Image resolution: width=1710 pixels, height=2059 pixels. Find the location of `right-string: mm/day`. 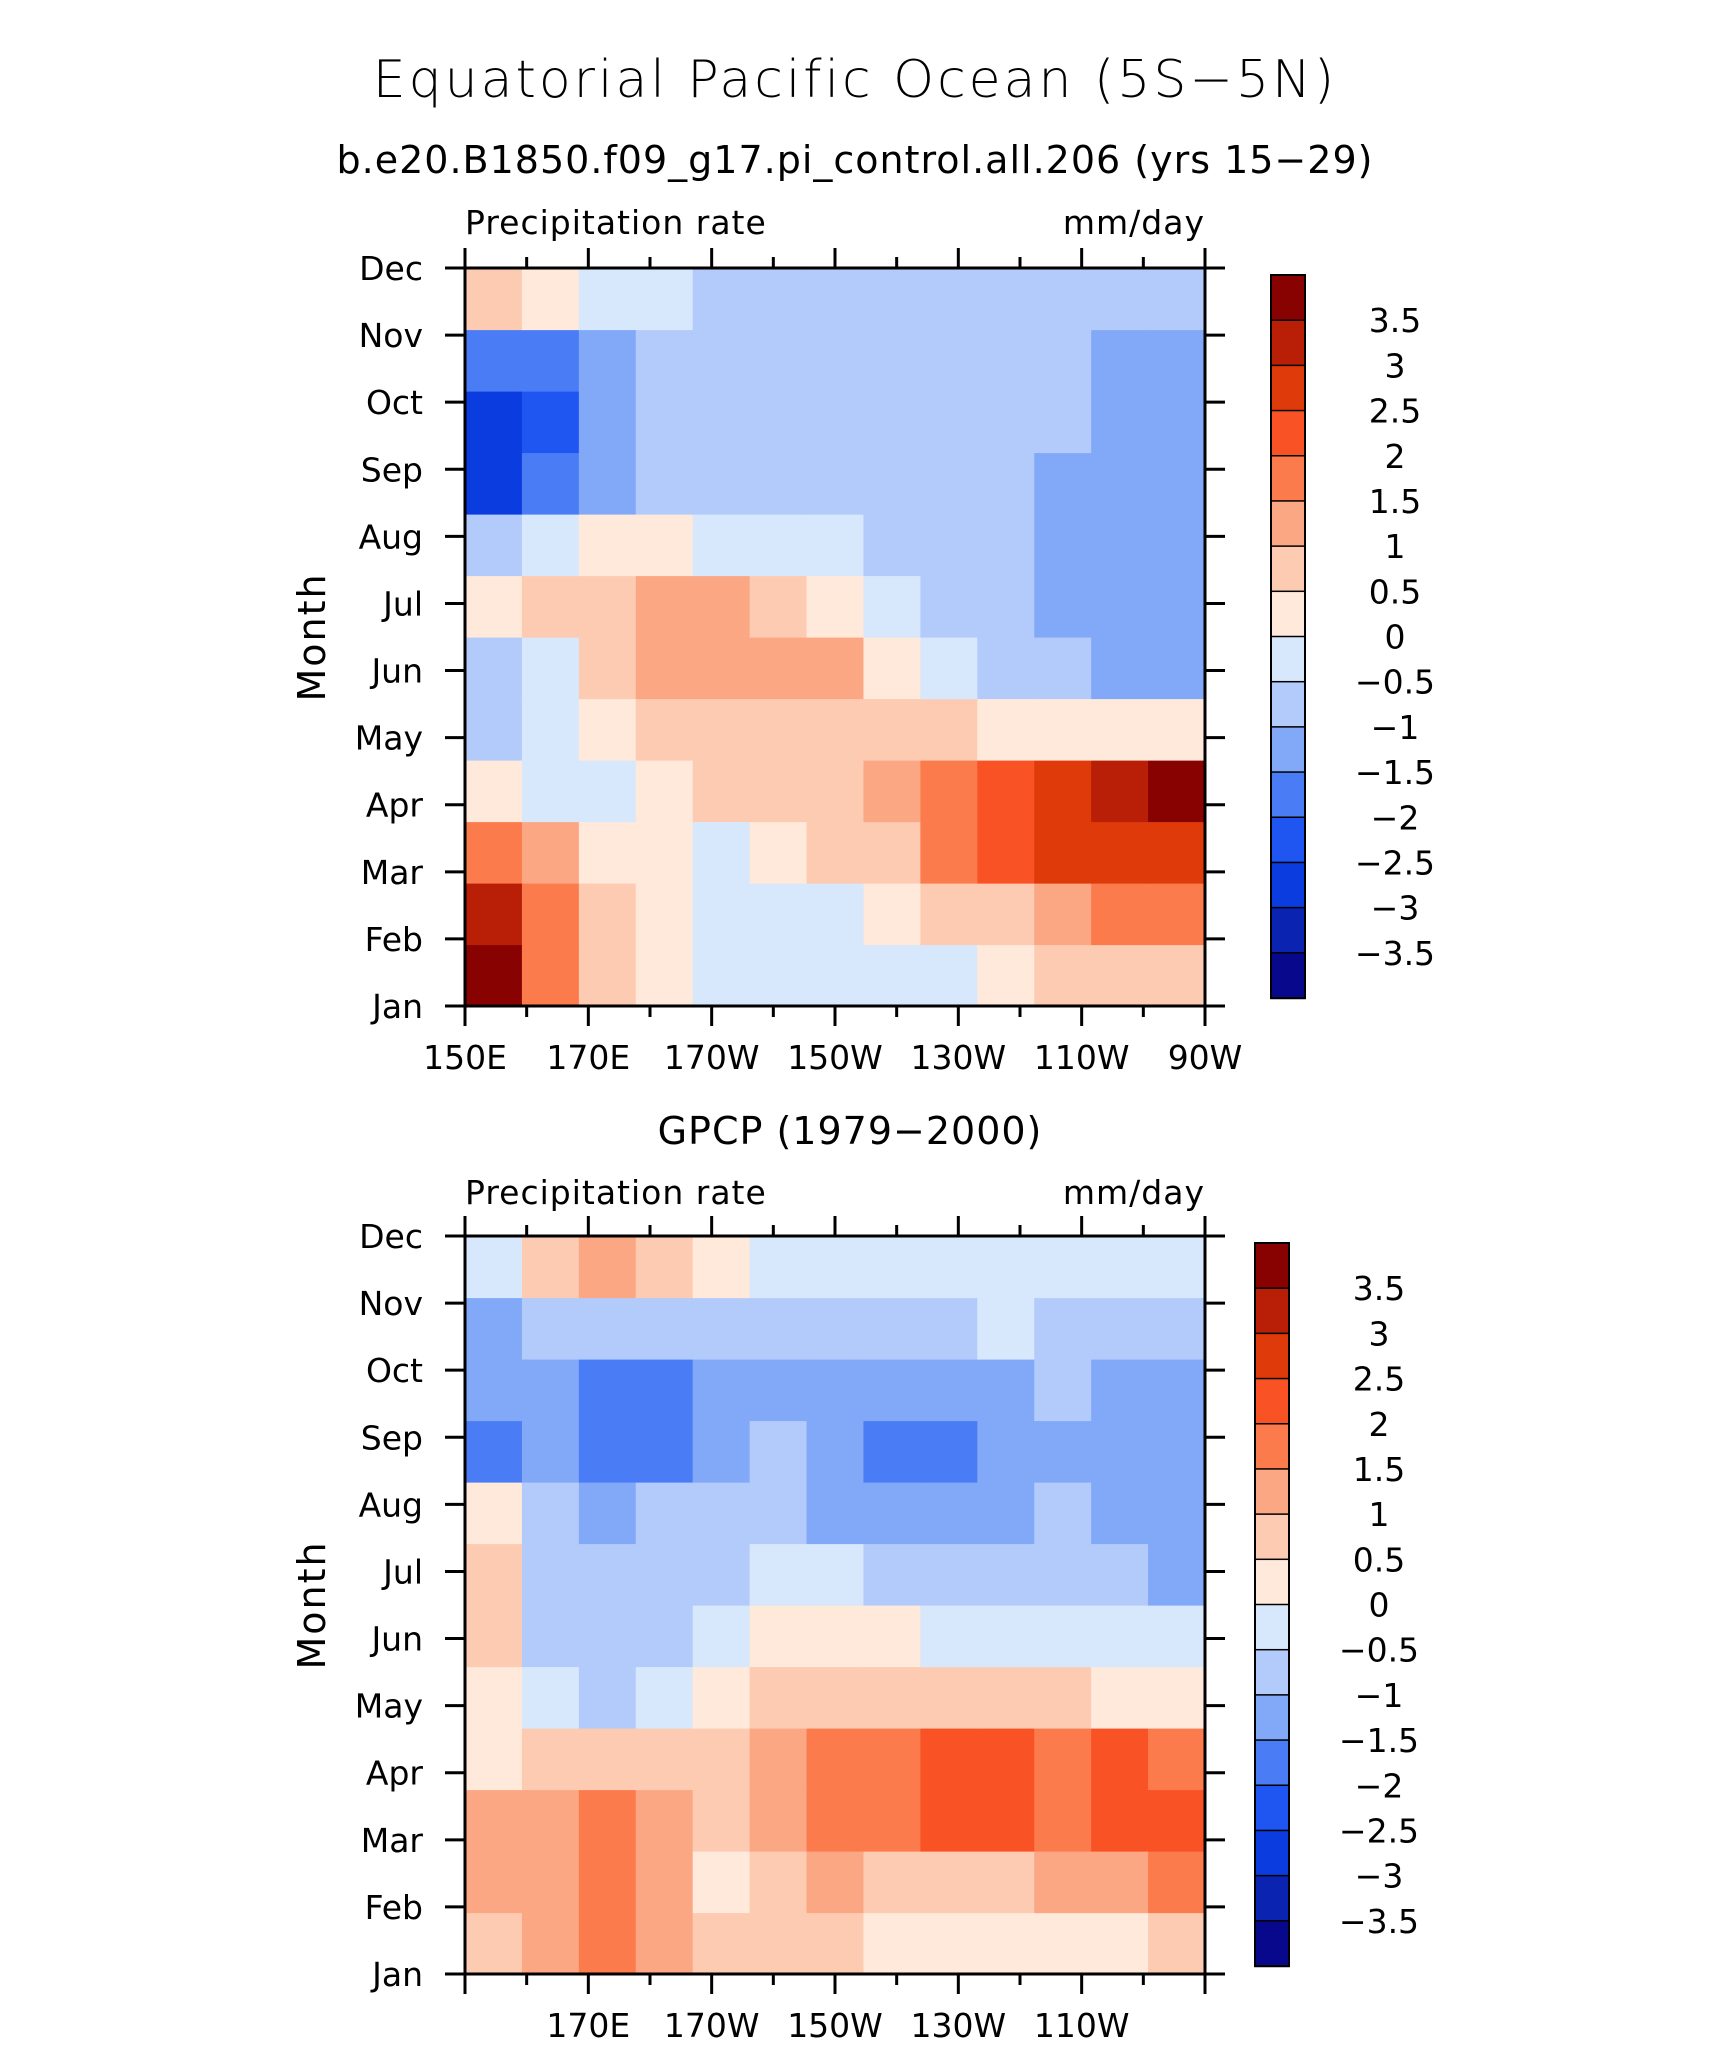

right-string: mm/day is located at coordinates (1134, 222).